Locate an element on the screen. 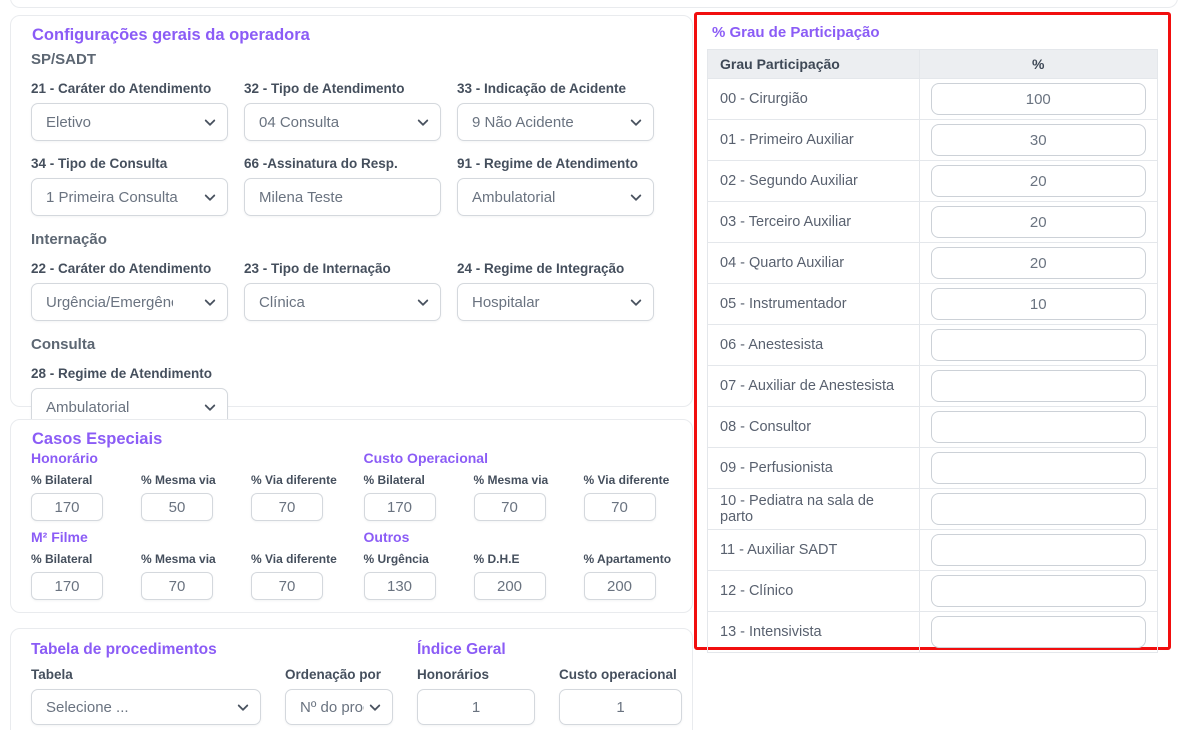  select-value: 1 Primeira Consulta is located at coordinates (112, 197).